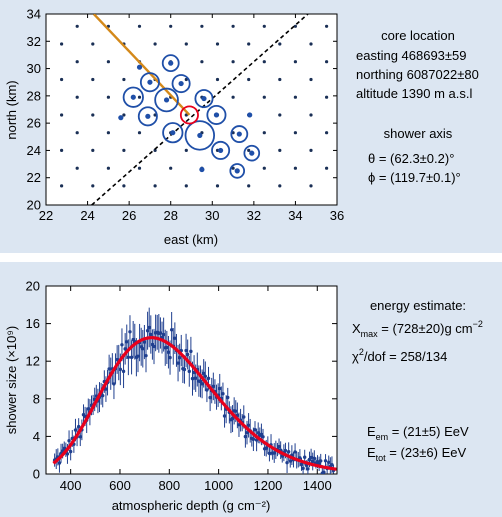 This screenshot has width=502, height=517. Describe the element at coordinates (414, 177) in the screenshot. I see `shower-axis-phi: ϕ = (119.7±0.1)°` at that location.